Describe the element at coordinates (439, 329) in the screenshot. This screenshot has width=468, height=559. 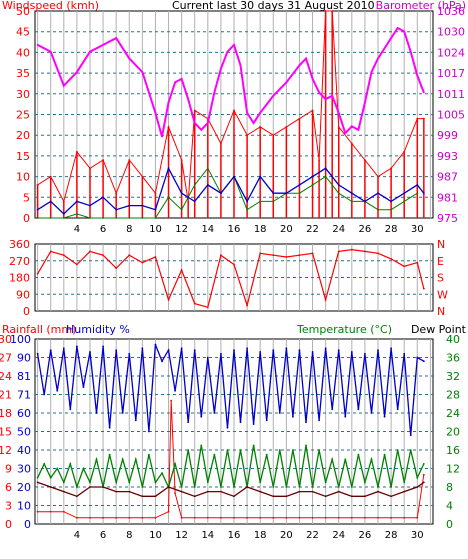
I see `dewpoint-axis-label: Dew Point` at that location.